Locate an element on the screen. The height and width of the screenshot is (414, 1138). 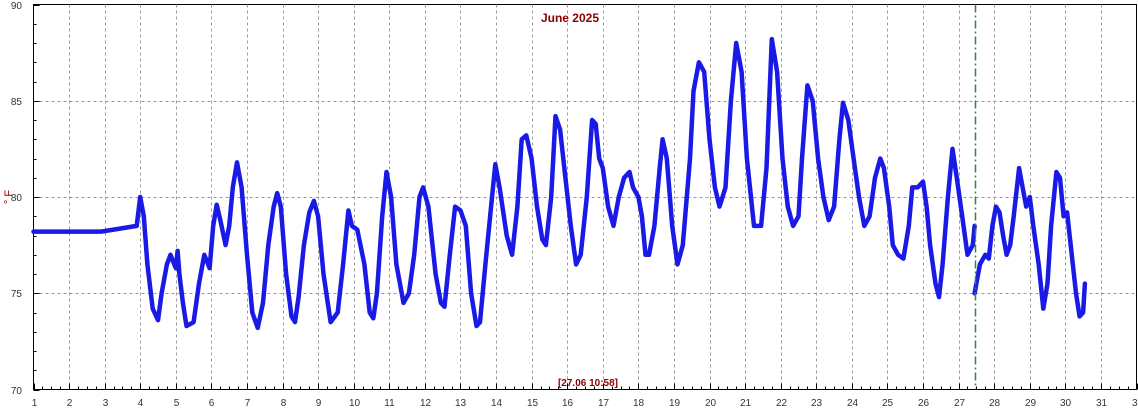
x-tick-label: 16 is located at coordinates (568, 403).